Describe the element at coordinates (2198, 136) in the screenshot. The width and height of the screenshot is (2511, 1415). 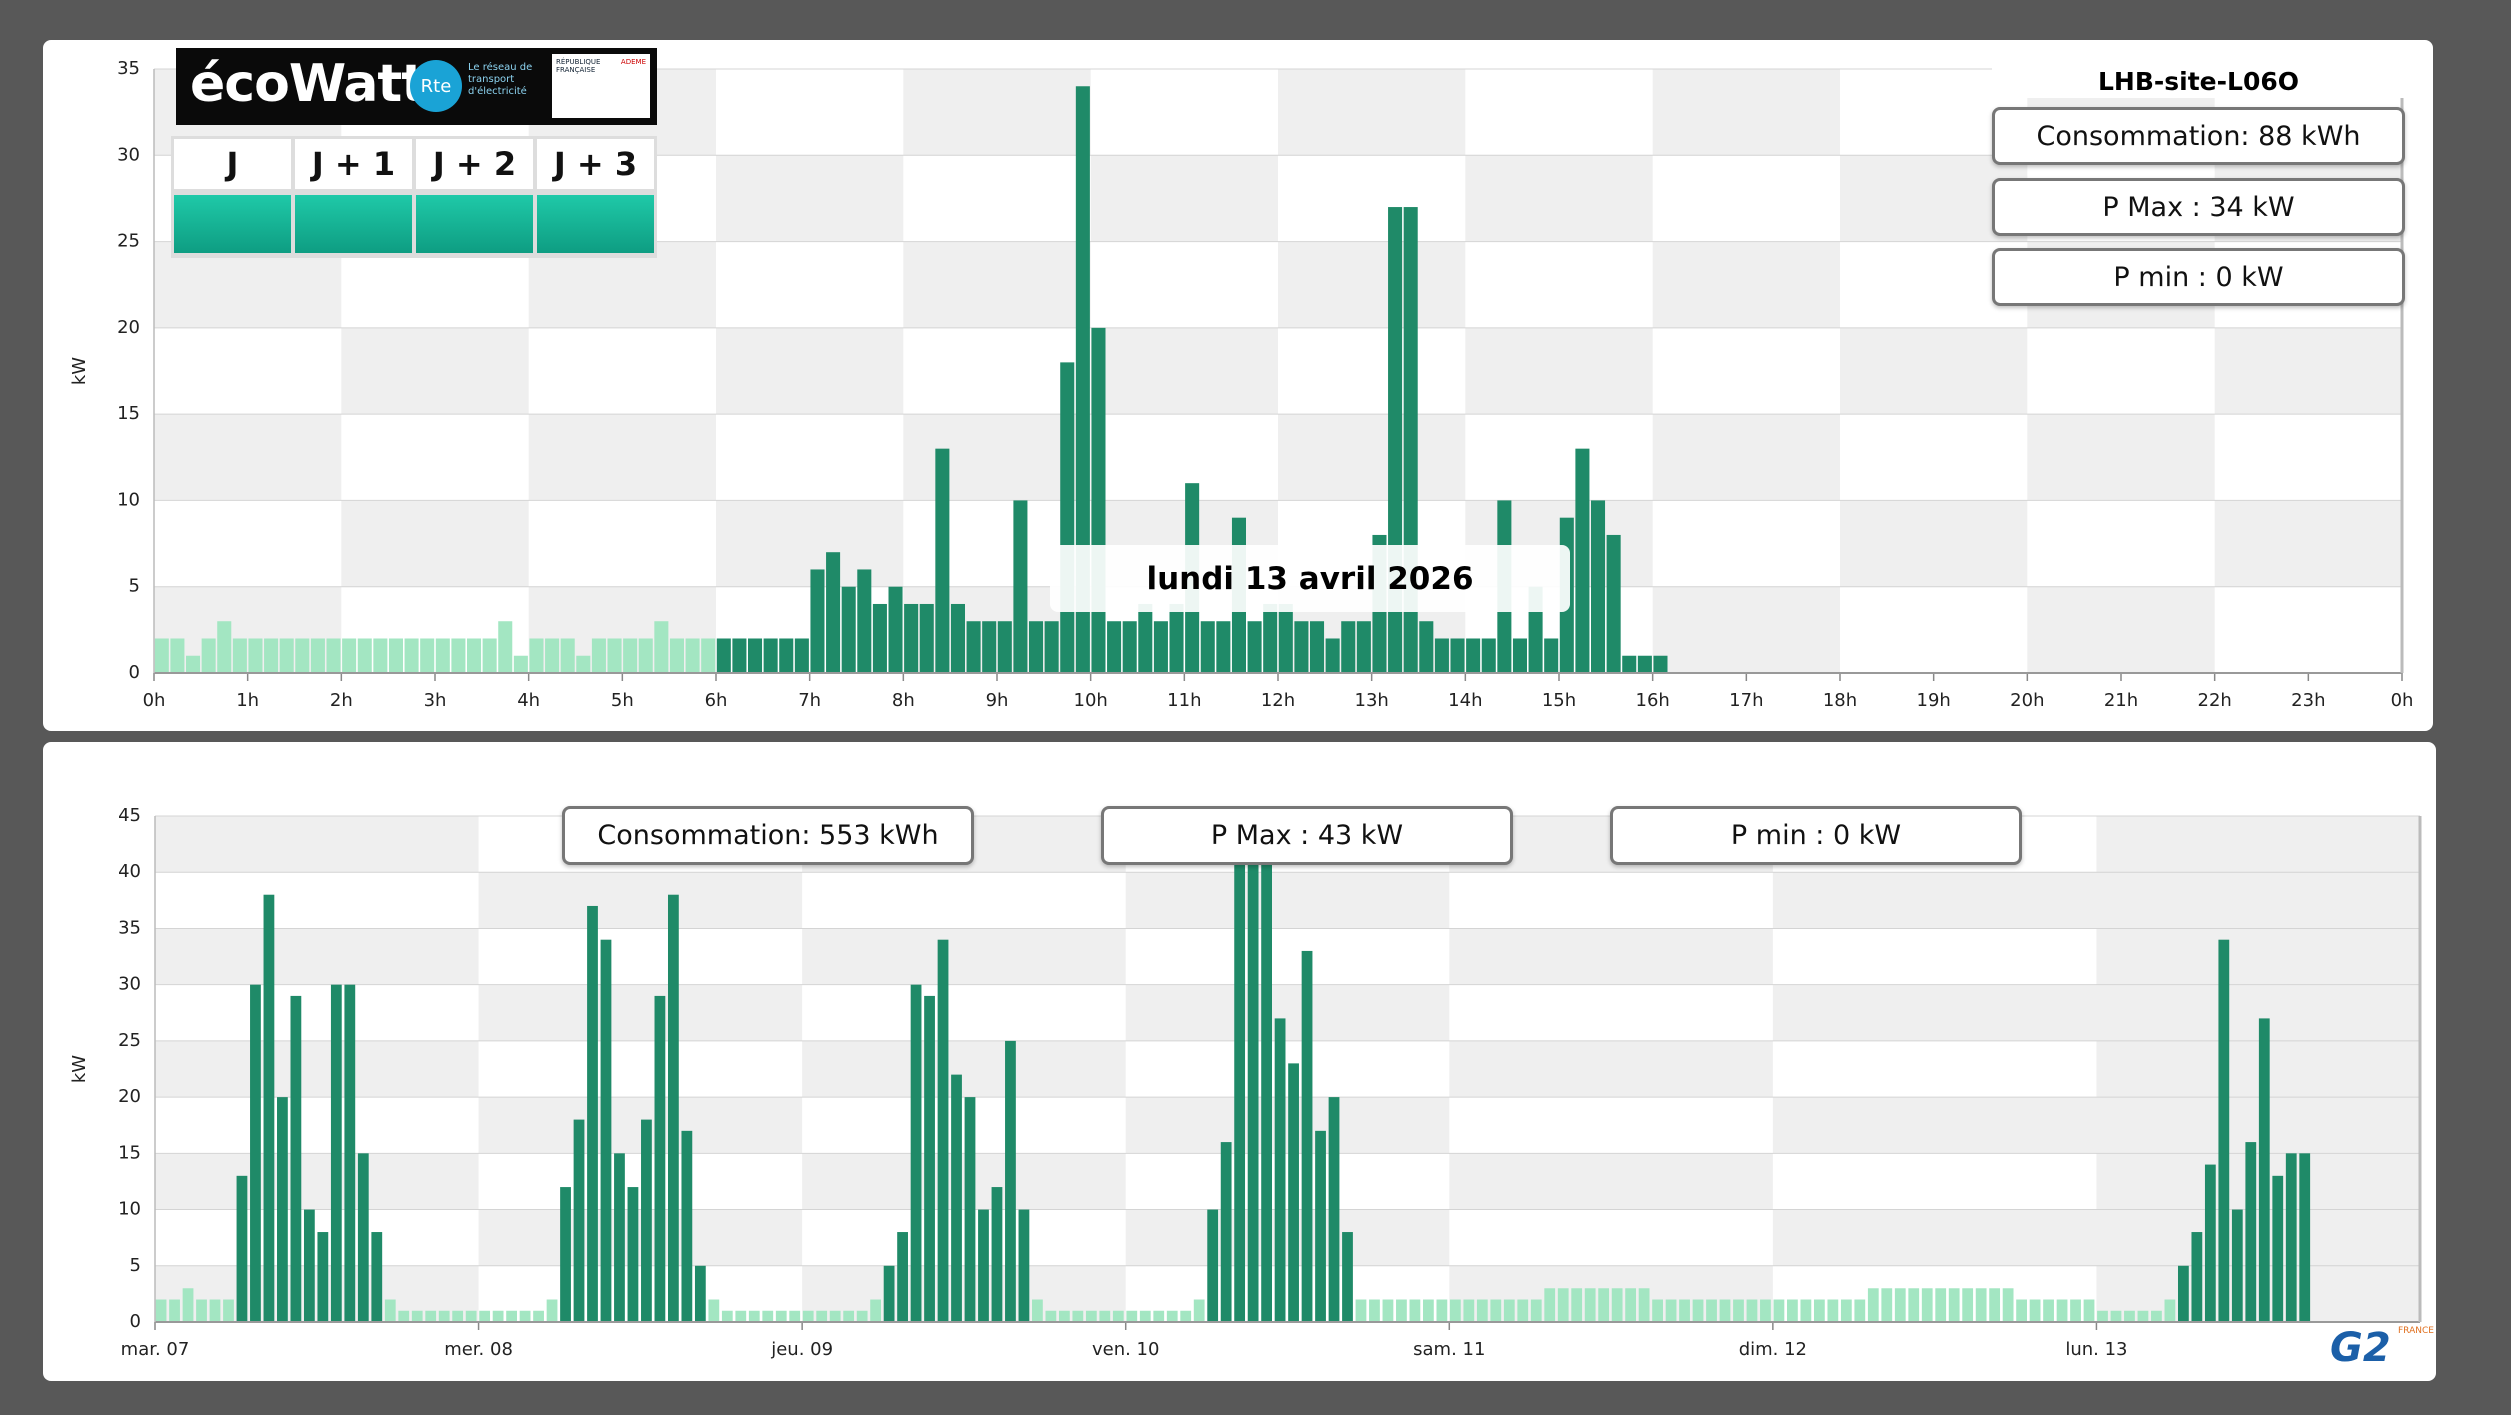
I see `stat-box: Consommation: 88 kWh` at that location.